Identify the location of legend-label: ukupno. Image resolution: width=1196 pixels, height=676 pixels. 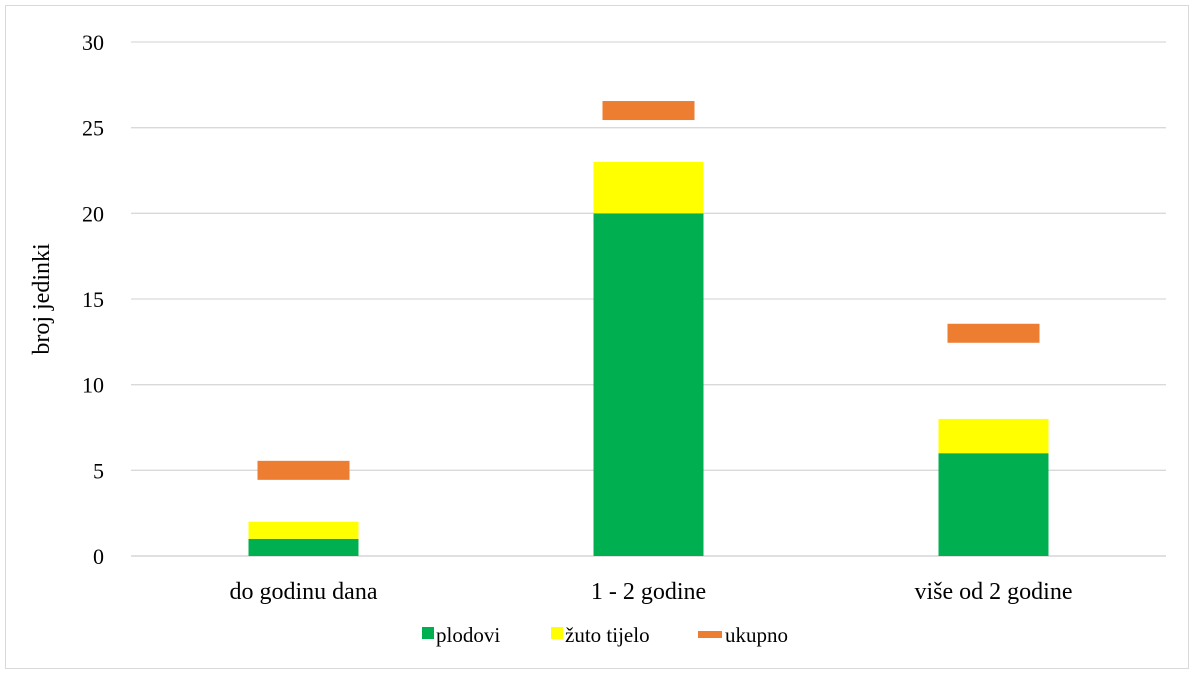
(756, 635).